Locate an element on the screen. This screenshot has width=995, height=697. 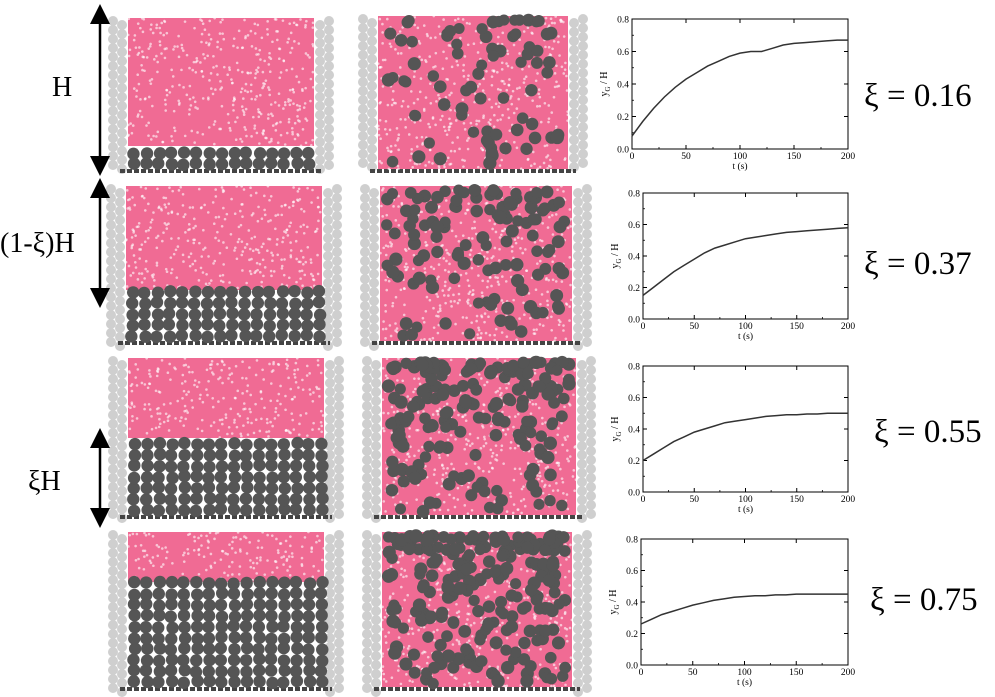
upper-height-label: (1-ξ)H is located at coordinates (37, 243).